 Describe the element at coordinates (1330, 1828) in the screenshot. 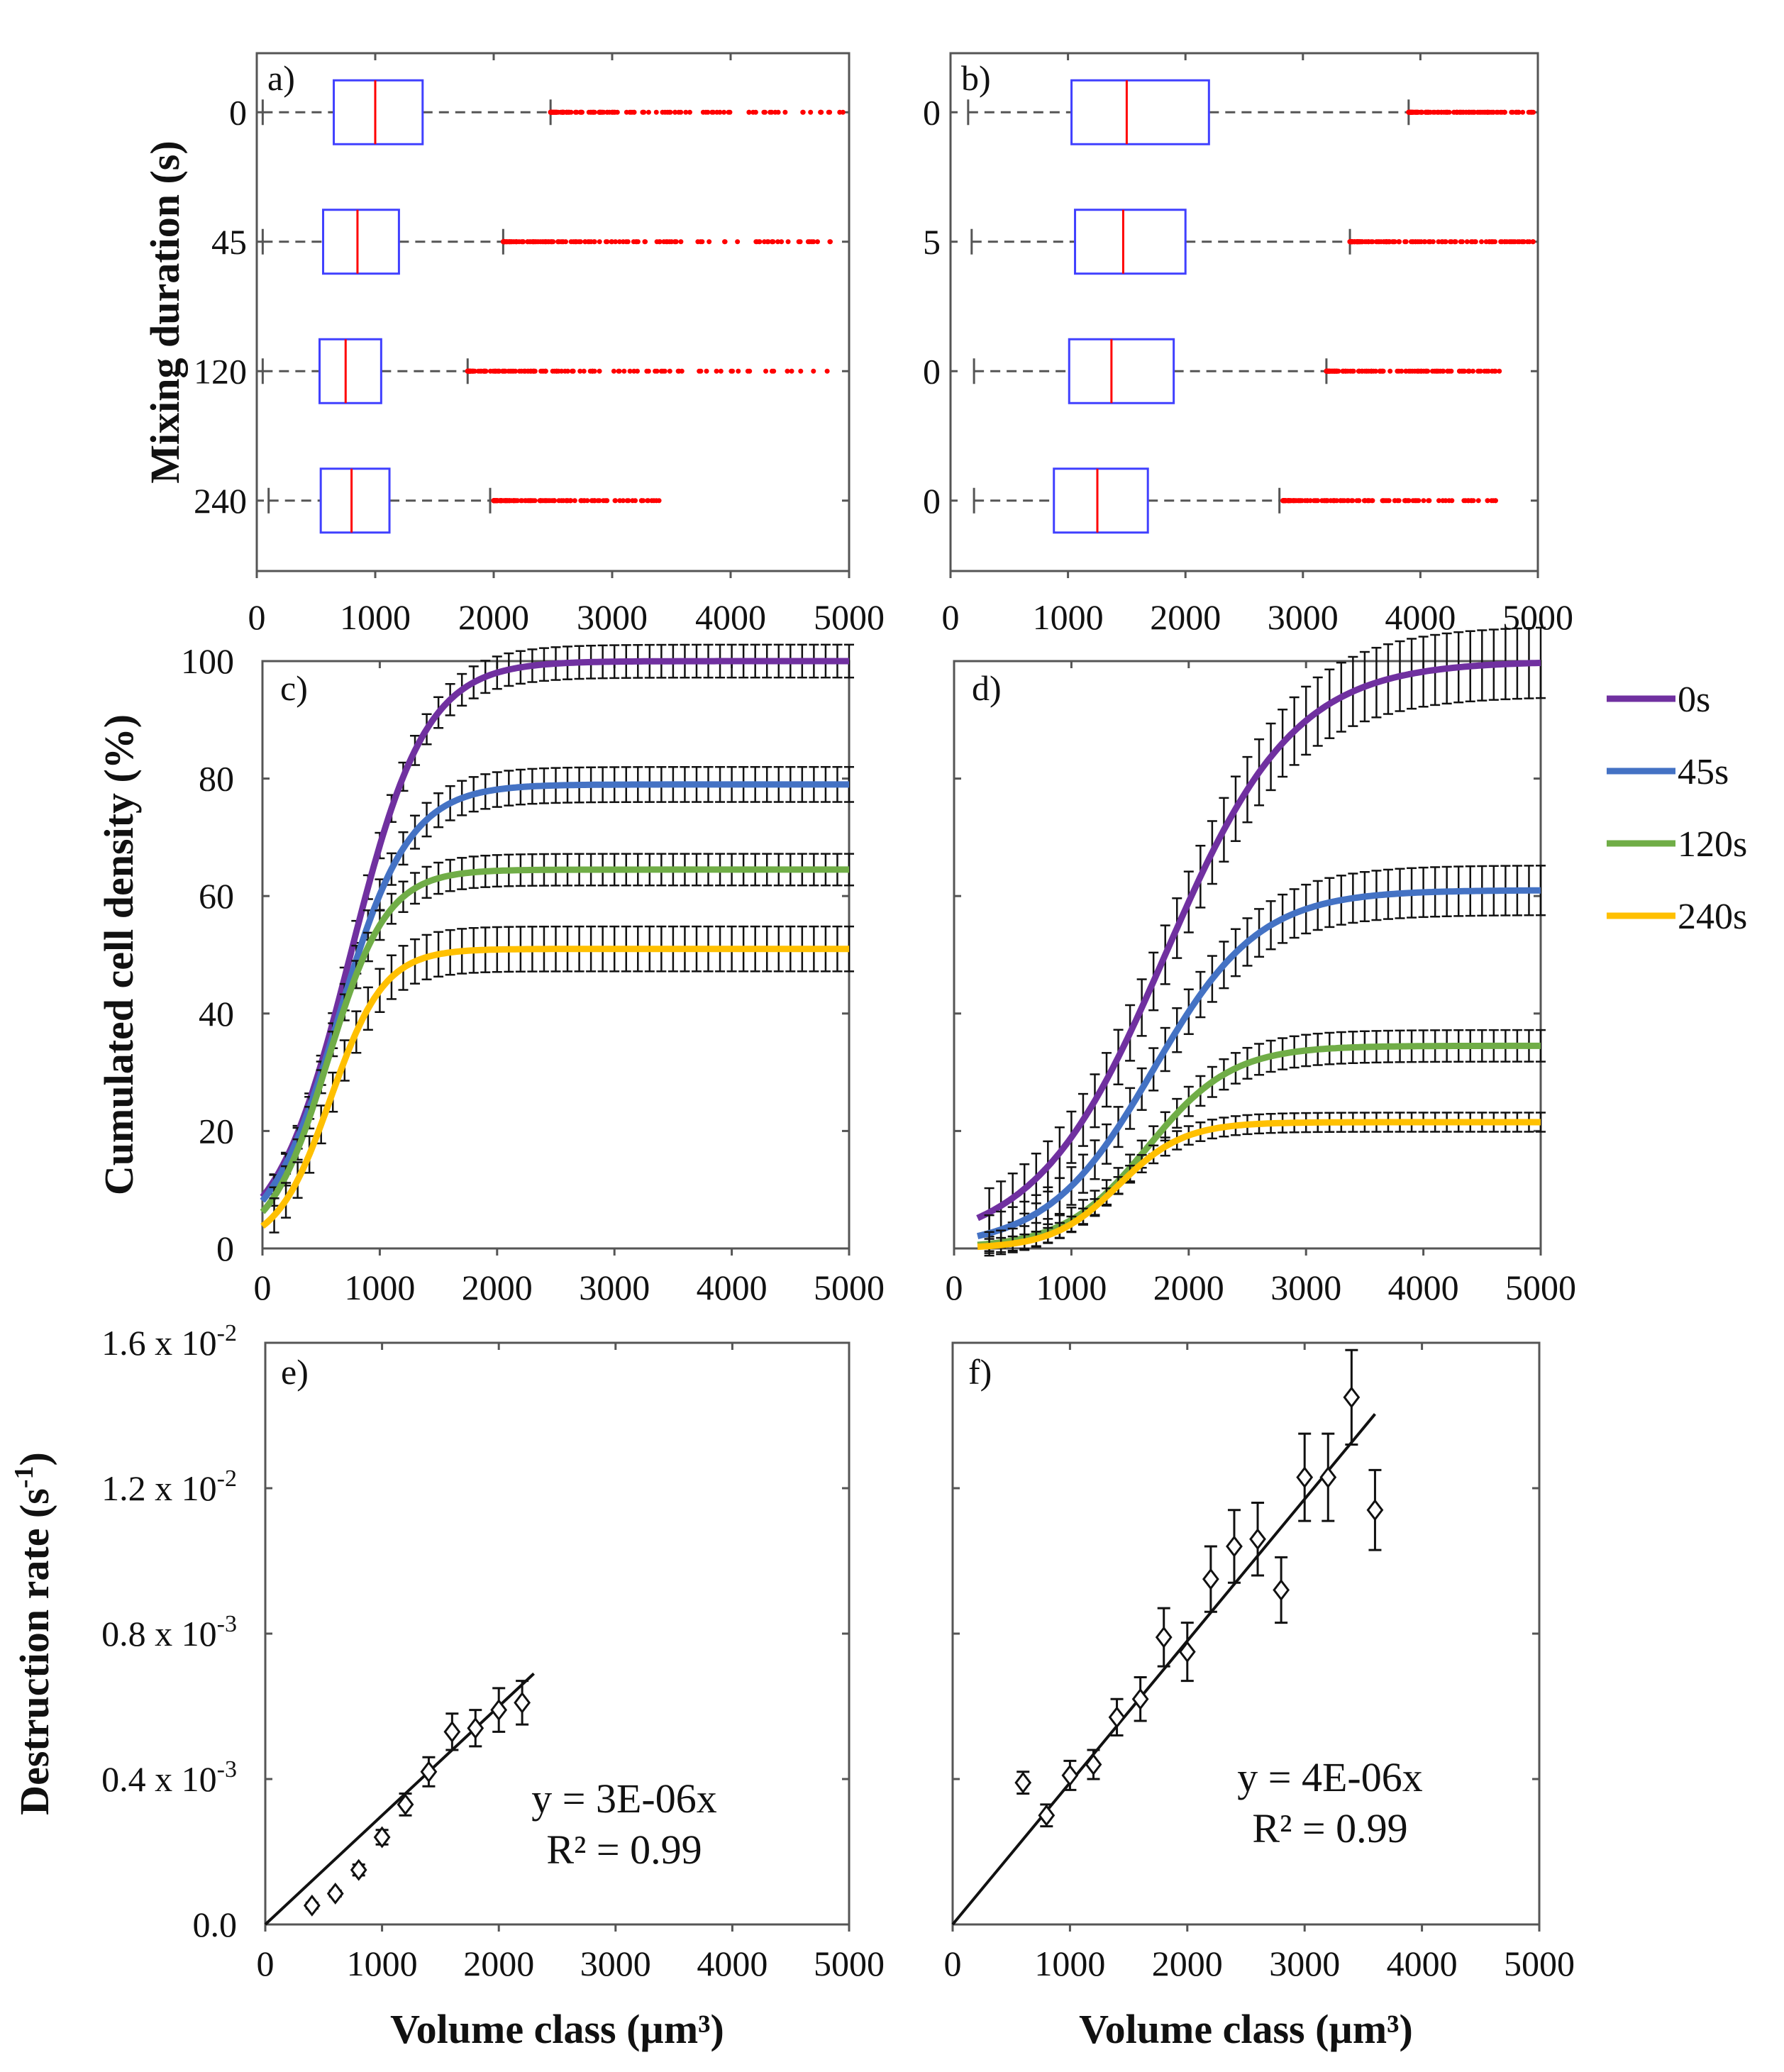

I see `fit-r2: R² = 0.99` at that location.